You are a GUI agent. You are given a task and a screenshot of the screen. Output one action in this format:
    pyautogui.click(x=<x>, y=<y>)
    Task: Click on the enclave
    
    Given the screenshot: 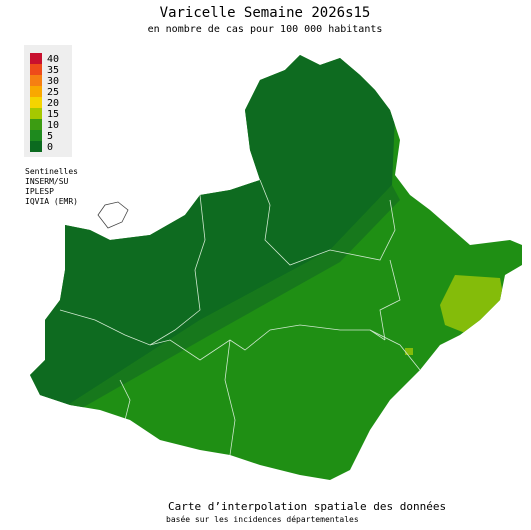 What is the action you would take?
    pyautogui.click(x=113, y=215)
    